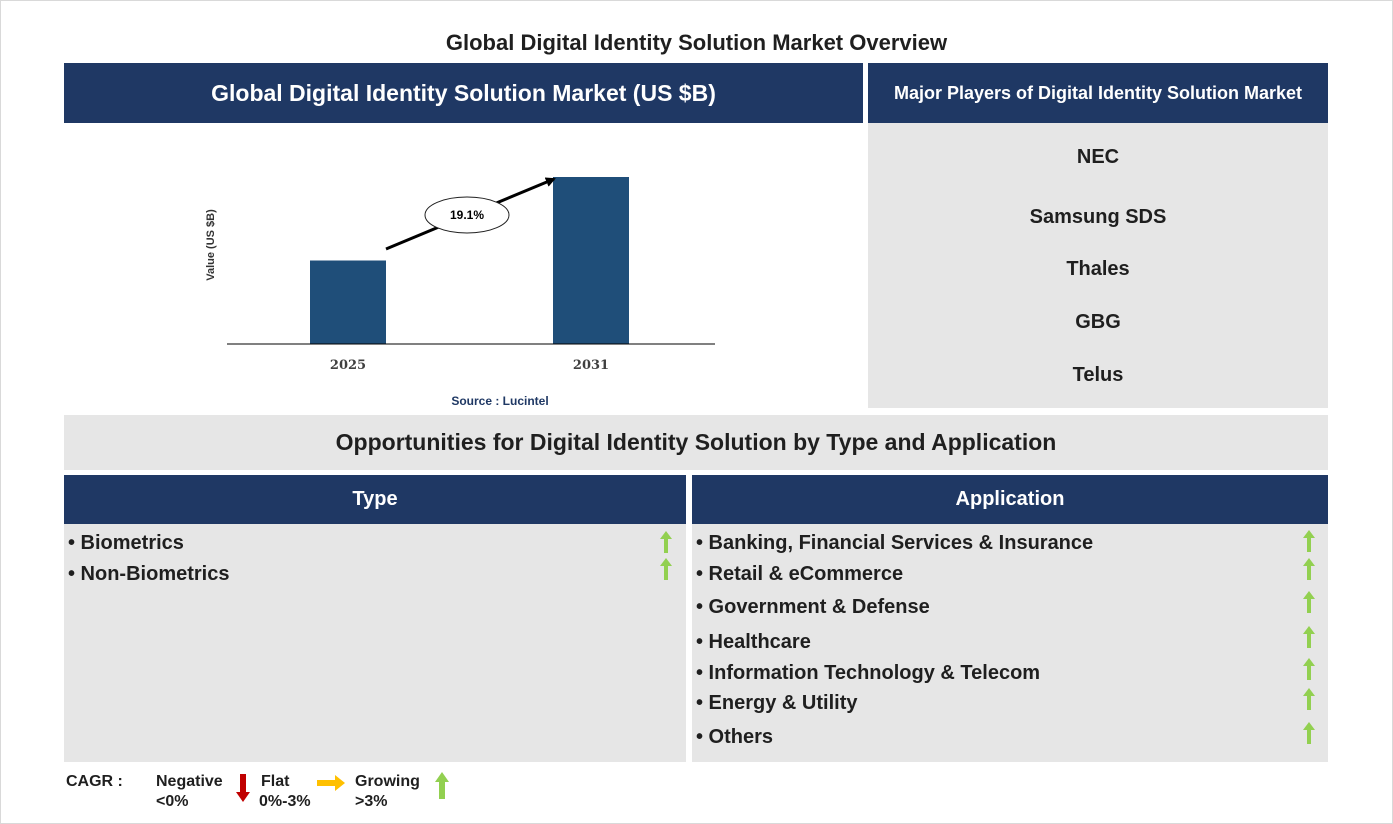  I want to click on ticks-layer: 2025 2031, so click(469, 365).